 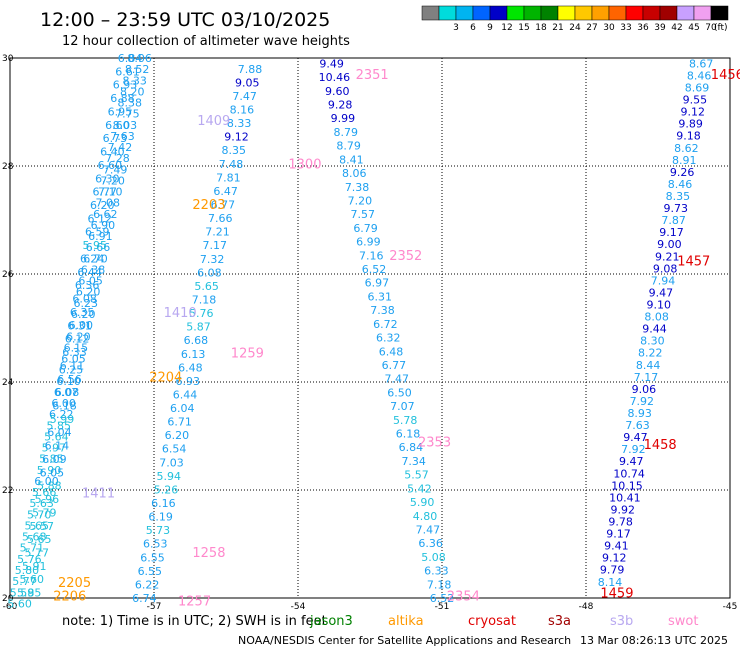 I want to click on wave-height-point: 9.41, so click(x=616, y=546).